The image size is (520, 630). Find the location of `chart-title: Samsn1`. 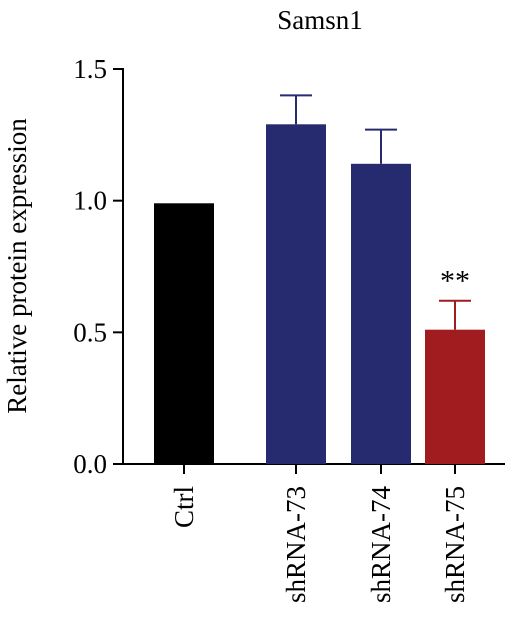

chart-title: Samsn1 is located at coordinates (320, 20).